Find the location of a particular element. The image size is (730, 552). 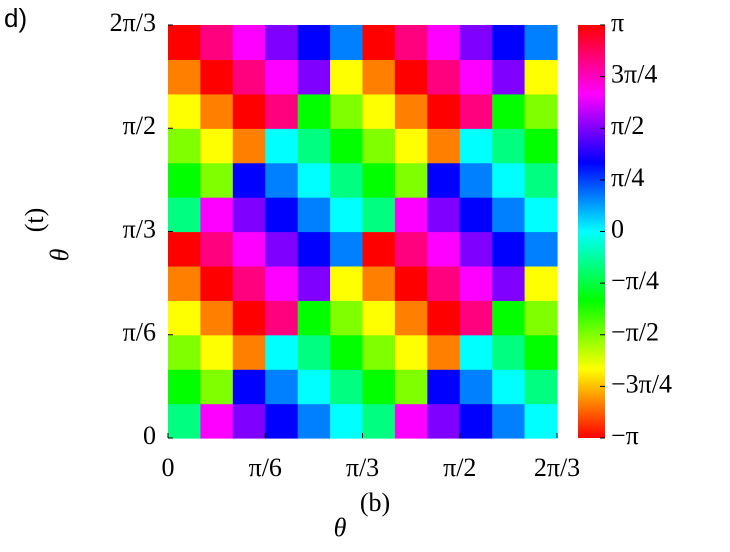

y-axis-label: θ is located at coordinates (59, 254).